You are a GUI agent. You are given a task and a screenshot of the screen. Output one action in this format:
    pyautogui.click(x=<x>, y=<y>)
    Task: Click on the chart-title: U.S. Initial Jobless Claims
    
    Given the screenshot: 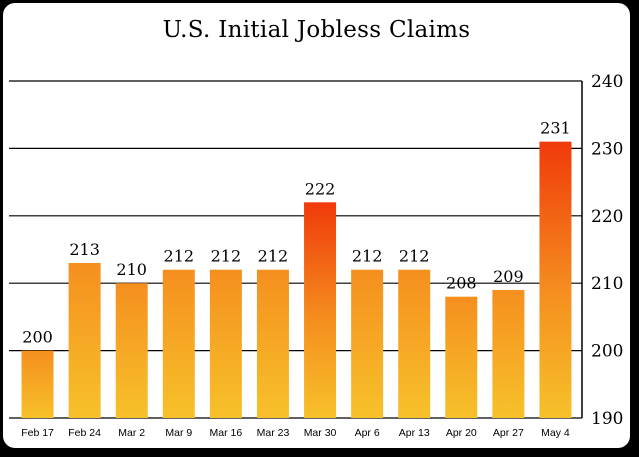 What is the action you would take?
    pyautogui.click(x=316, y=30)
    